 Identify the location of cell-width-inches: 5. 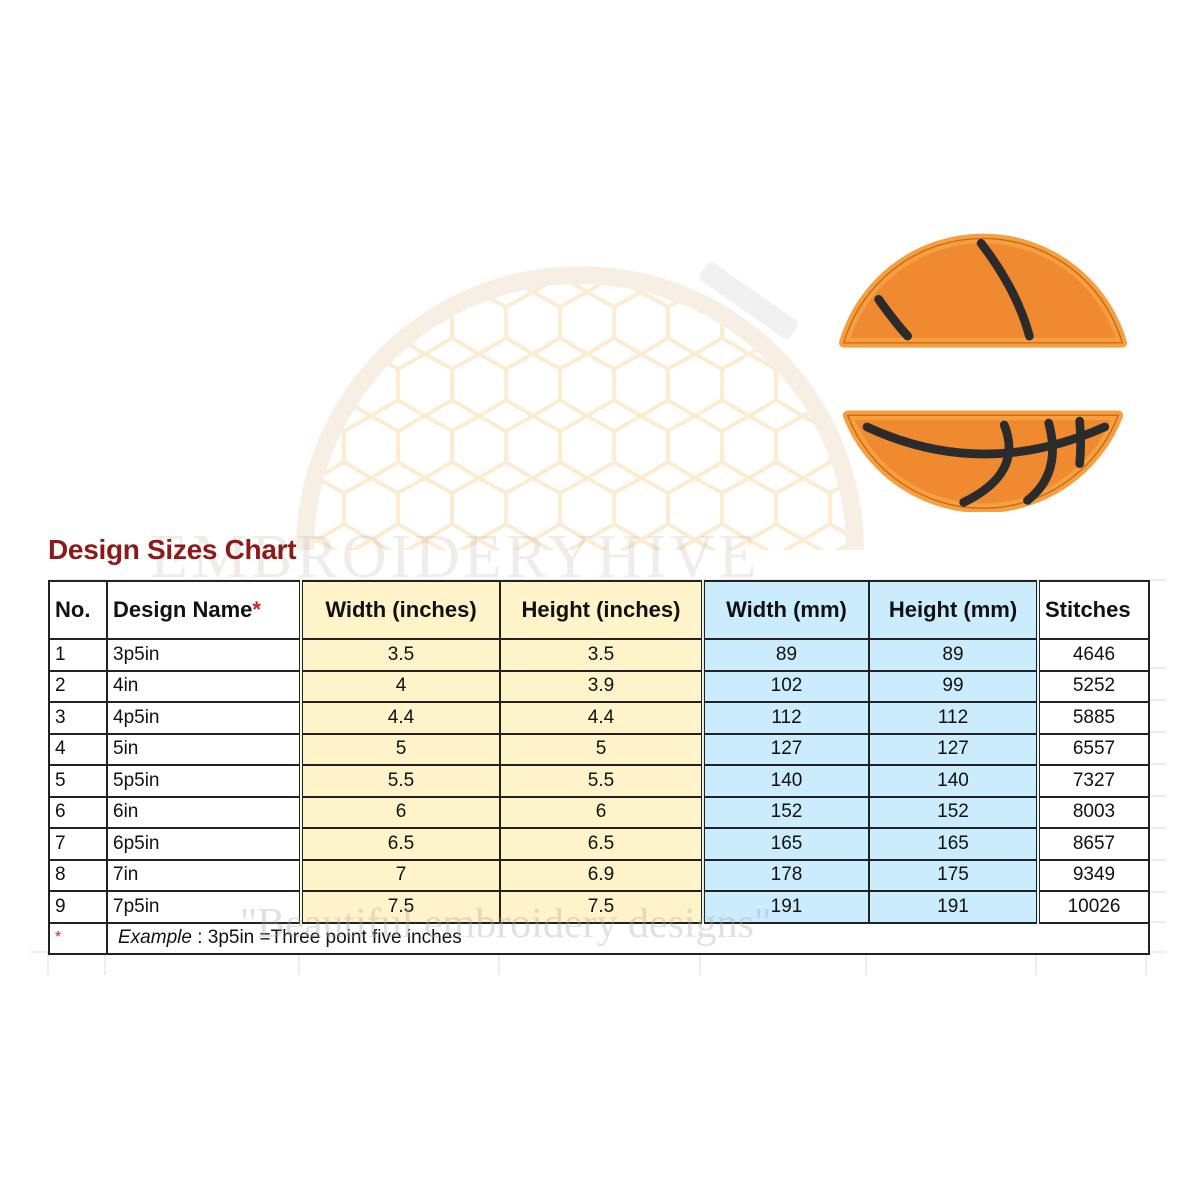
(400, 749).